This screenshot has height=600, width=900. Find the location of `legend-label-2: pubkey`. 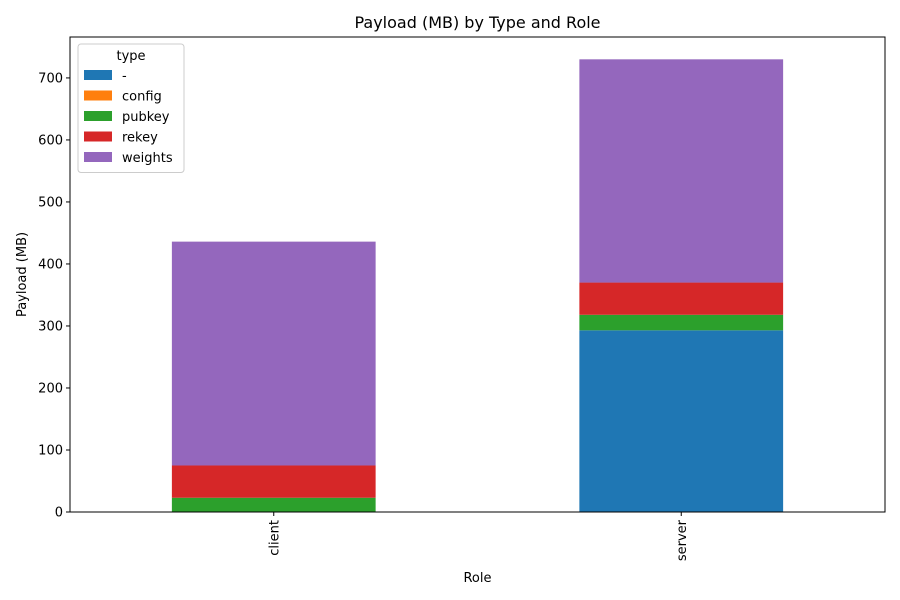

legend-label-2: pubkey is located at coordinates (146, 117).